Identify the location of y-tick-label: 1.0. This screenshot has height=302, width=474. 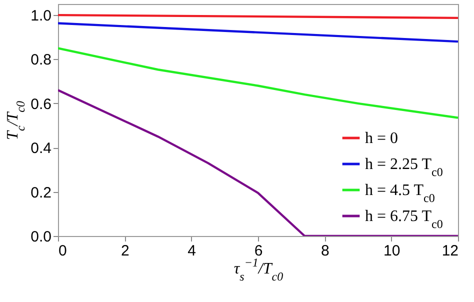
(41, 16).